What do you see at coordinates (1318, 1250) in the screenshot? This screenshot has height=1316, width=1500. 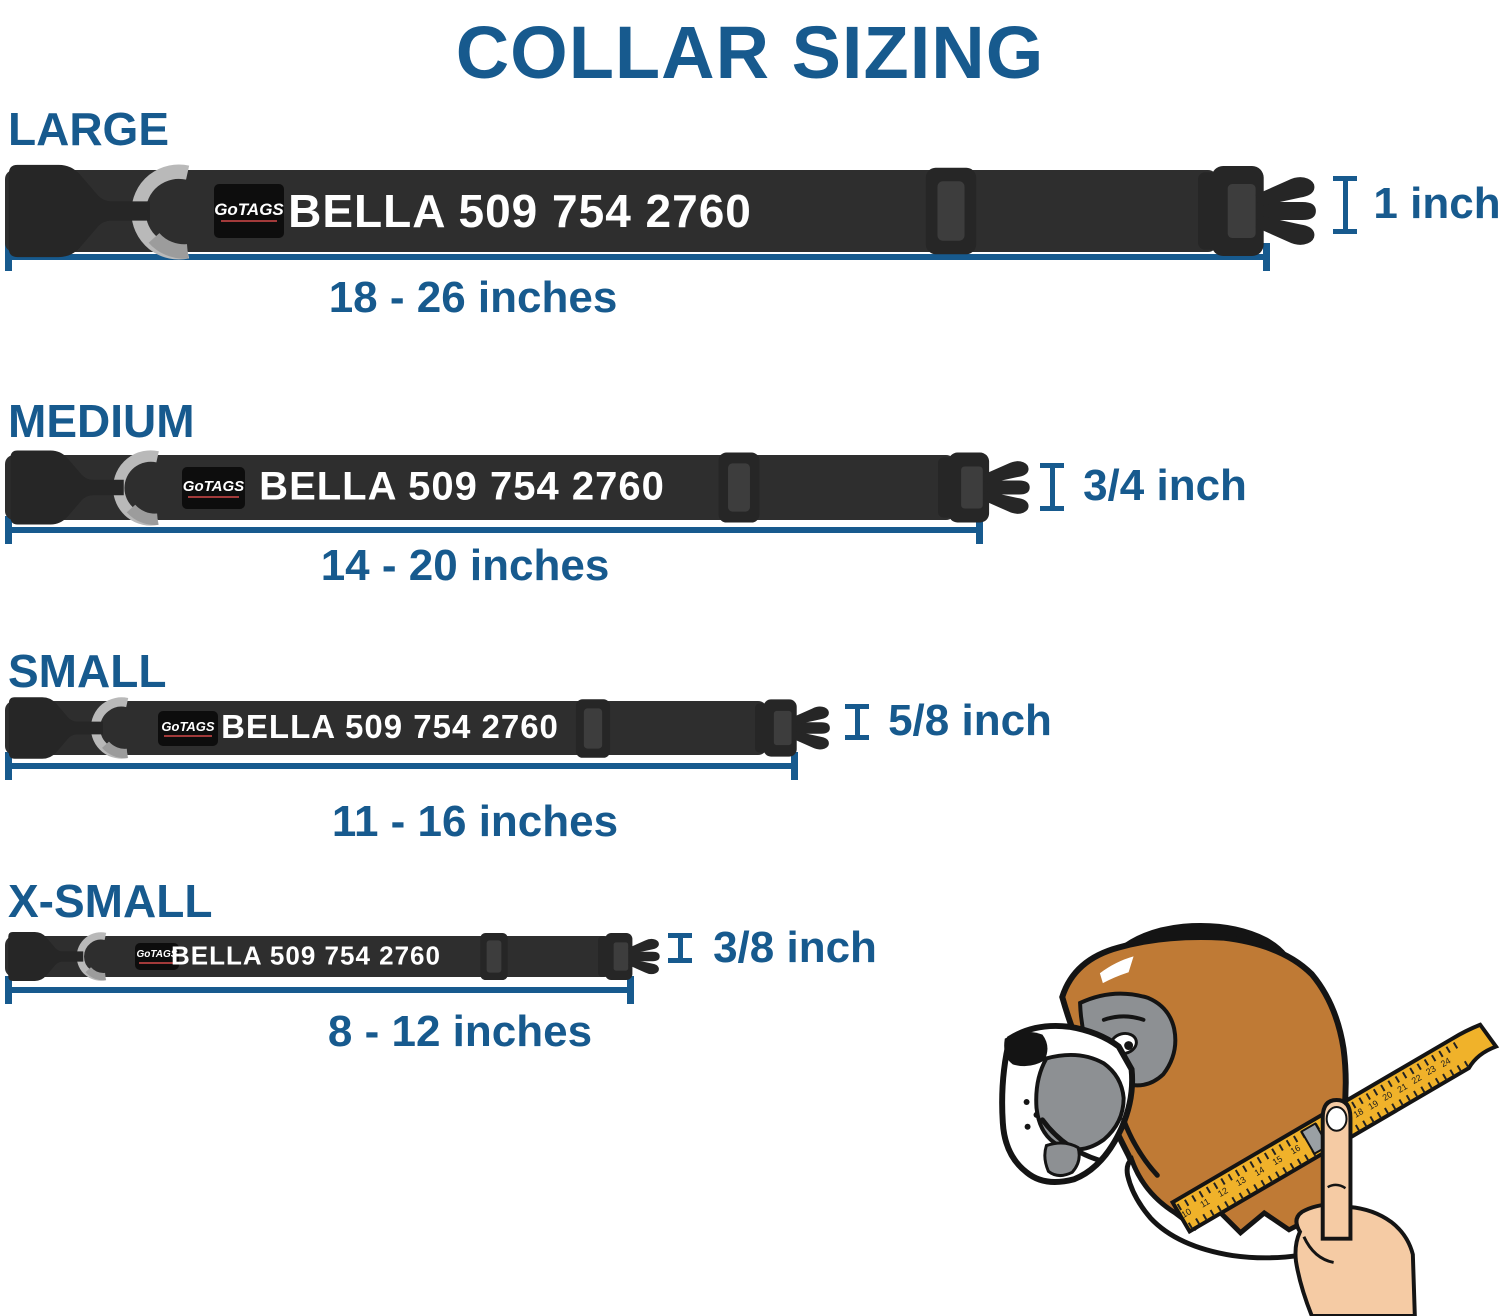 I see `thumb-line` at bounding box center [1318, 1250].